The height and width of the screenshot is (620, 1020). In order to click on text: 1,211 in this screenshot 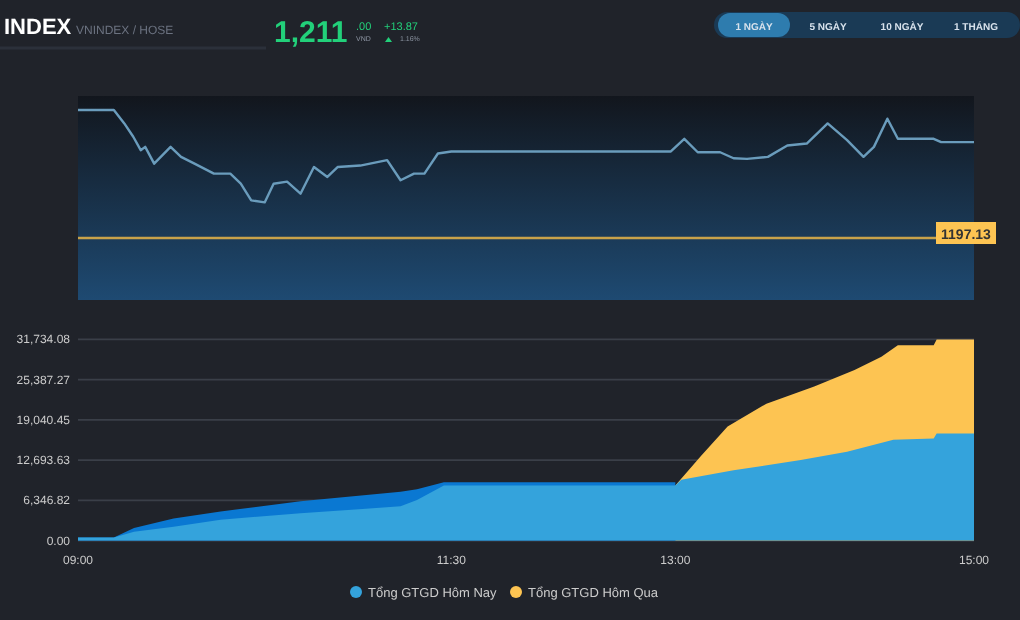, I will do `click(311, 33)`.